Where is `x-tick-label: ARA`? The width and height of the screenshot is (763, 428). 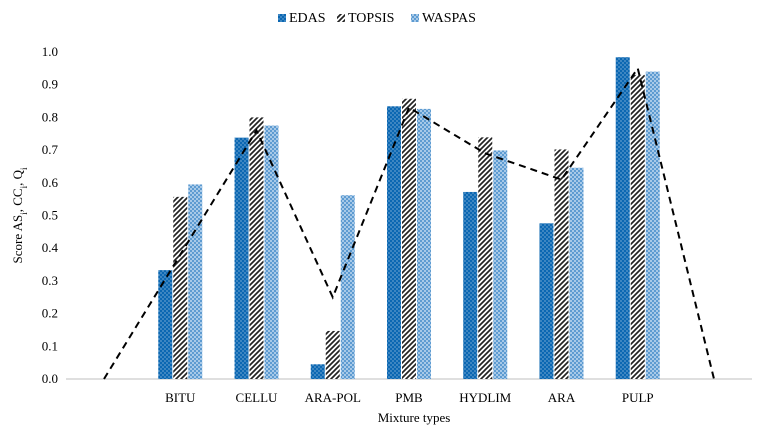 x-tick-label: ARA is located at coordinates (562, 397).